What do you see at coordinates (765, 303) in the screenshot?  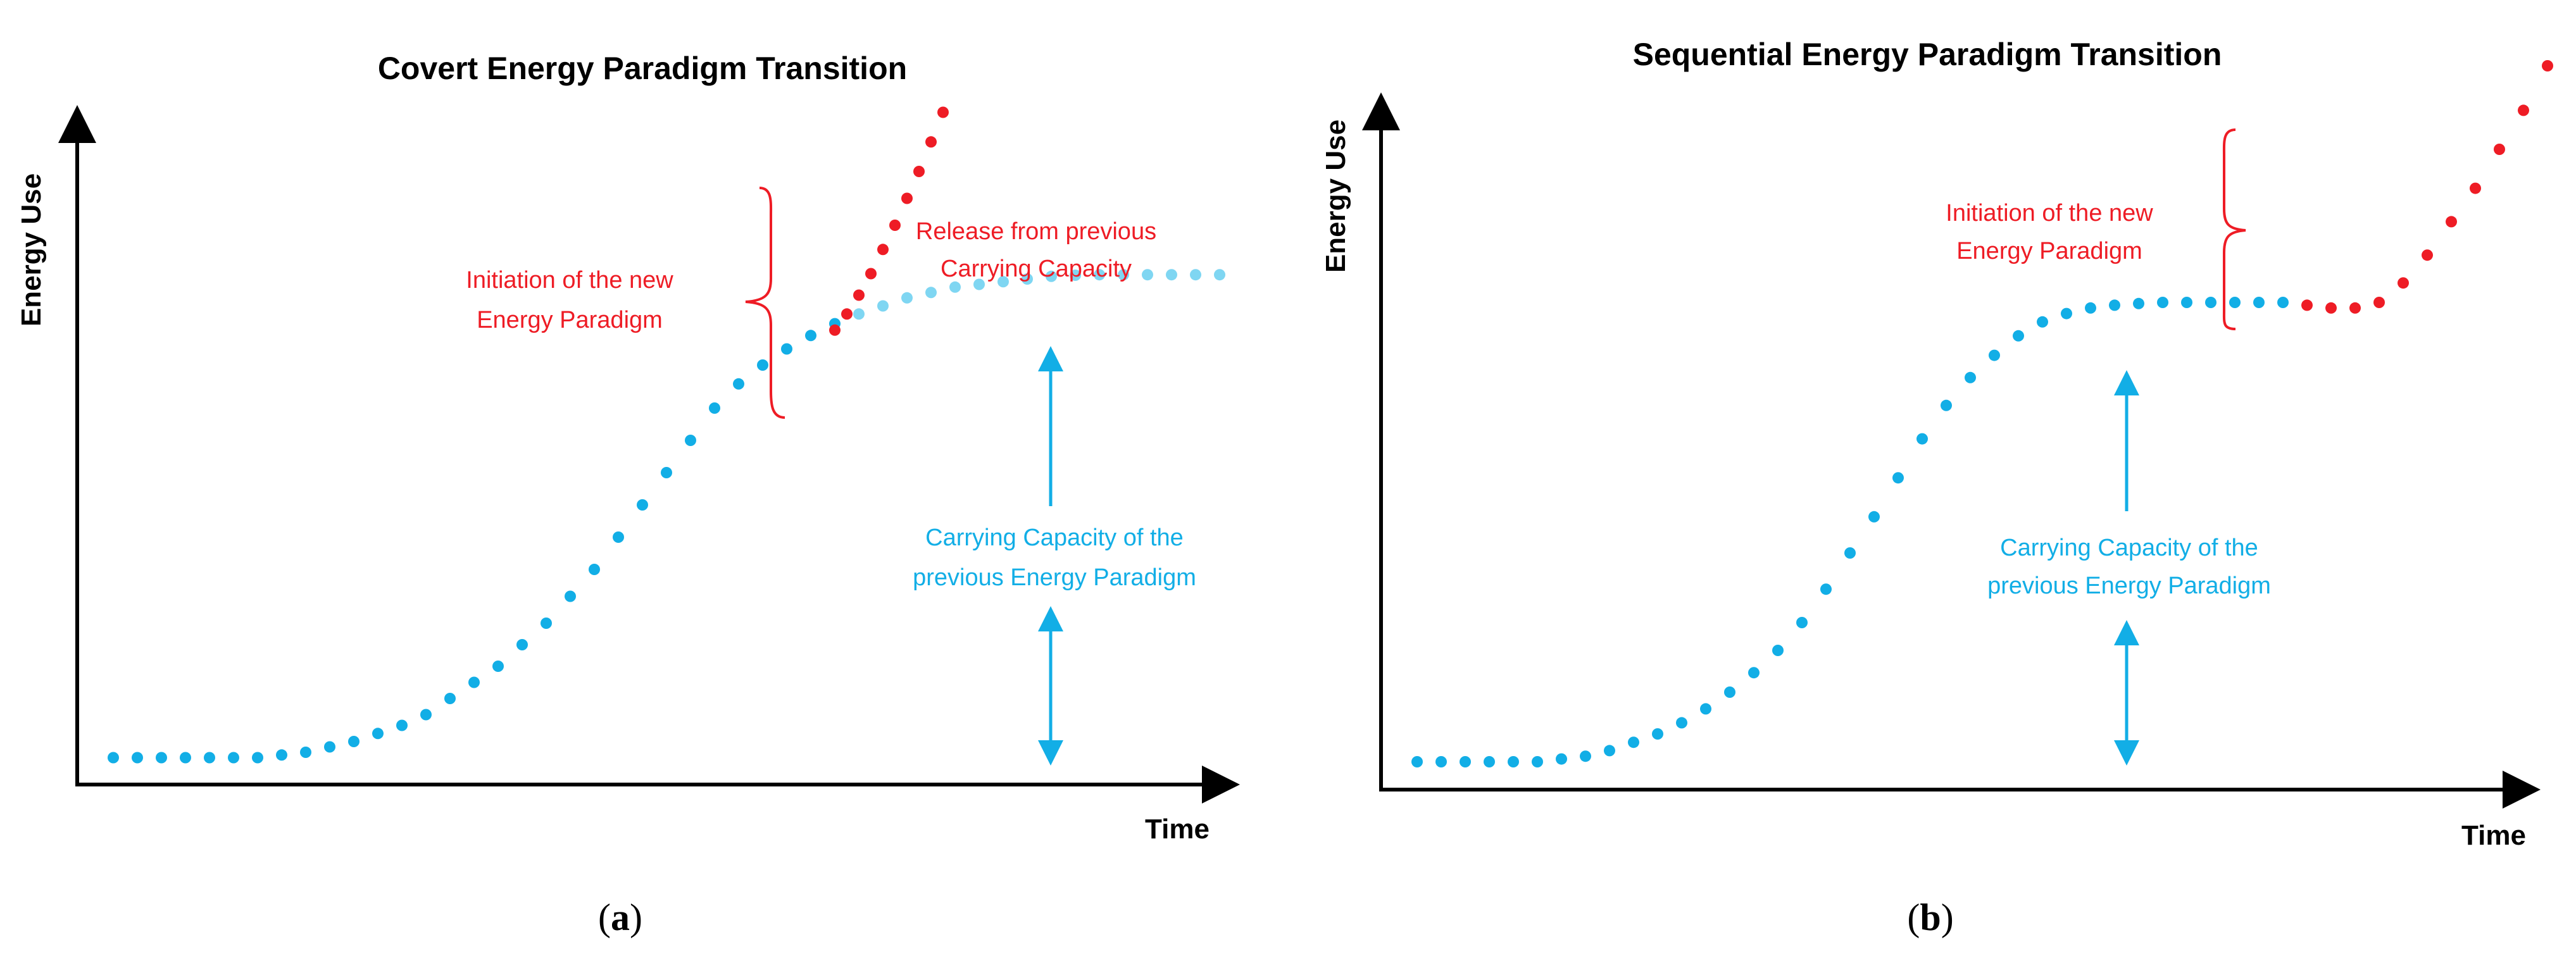 I see `panel-a-initiation-brace` at bounding box center [765, 303].